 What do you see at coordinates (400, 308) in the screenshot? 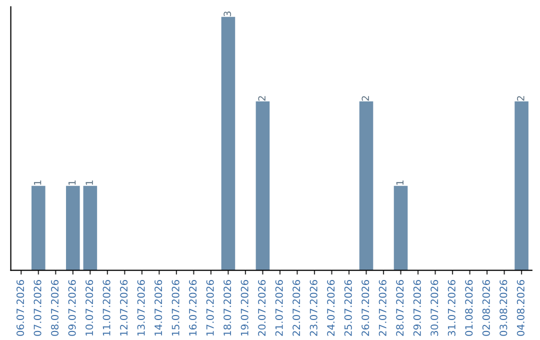
I see `x-tick-label: 28.07.2026` at bounding box center [400, 308].